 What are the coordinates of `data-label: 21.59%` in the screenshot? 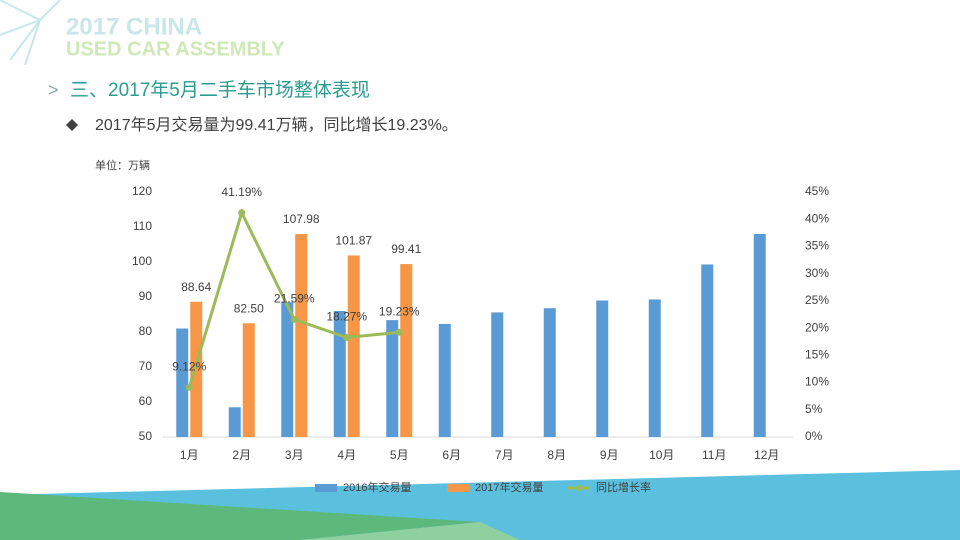 It's located at (294, 299).